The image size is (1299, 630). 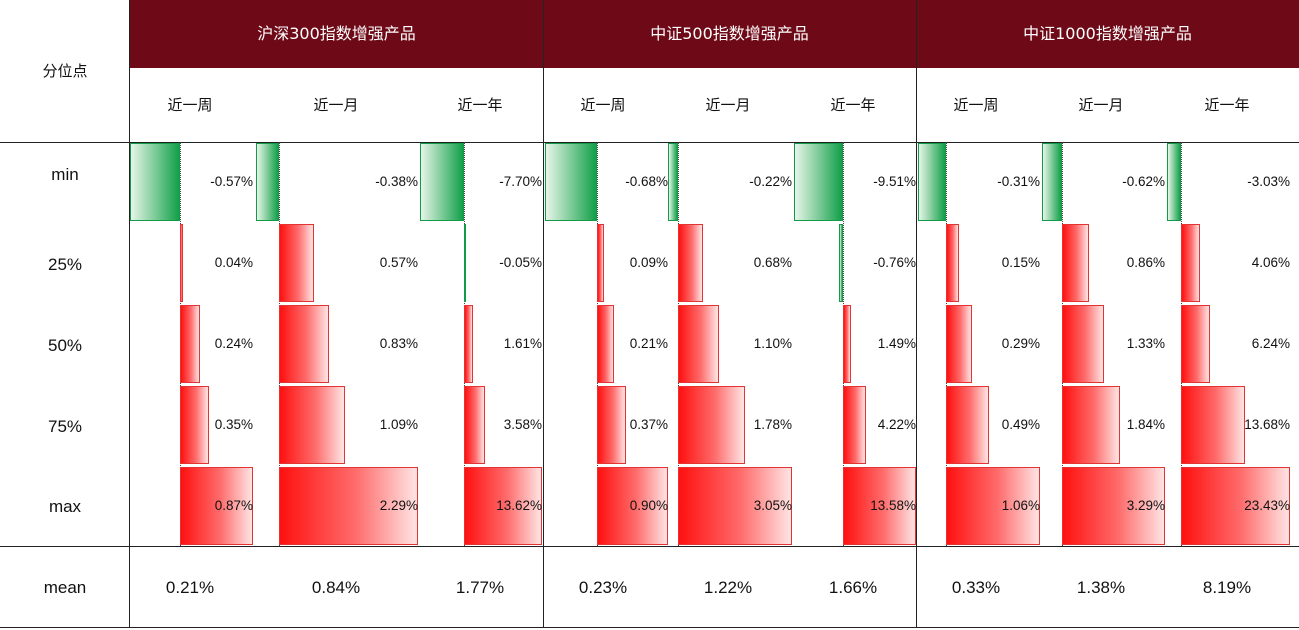 I want to click on value-label: -3.03%, so click(x=1268, y=181).